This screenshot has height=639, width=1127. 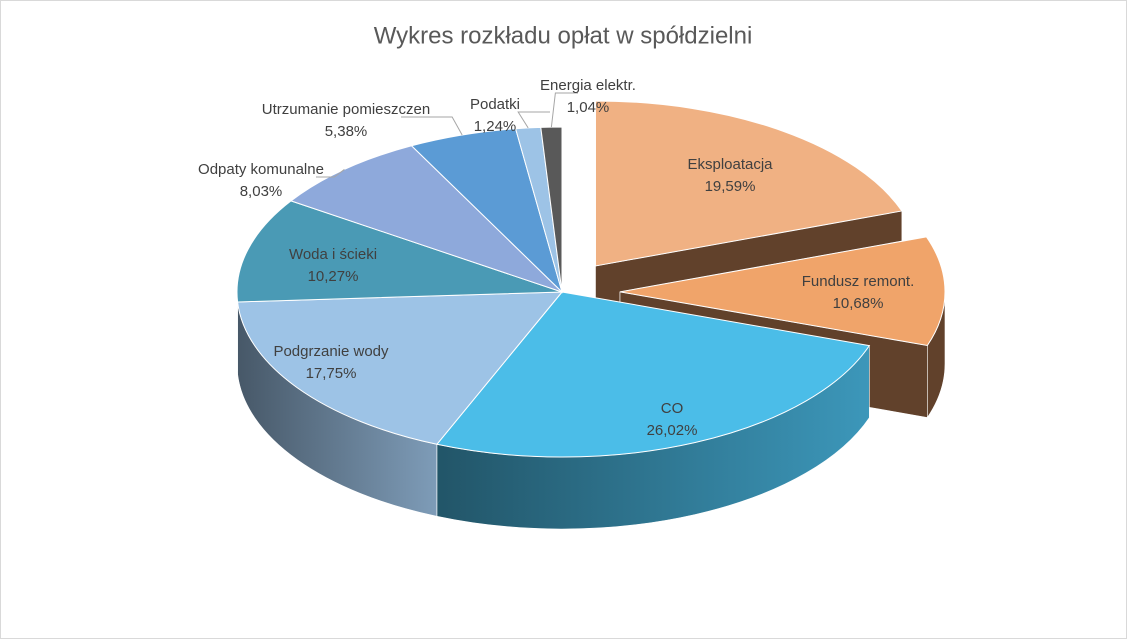 I want to click on slice-label: Podgrzanie wody, so click(x=331, y=351).